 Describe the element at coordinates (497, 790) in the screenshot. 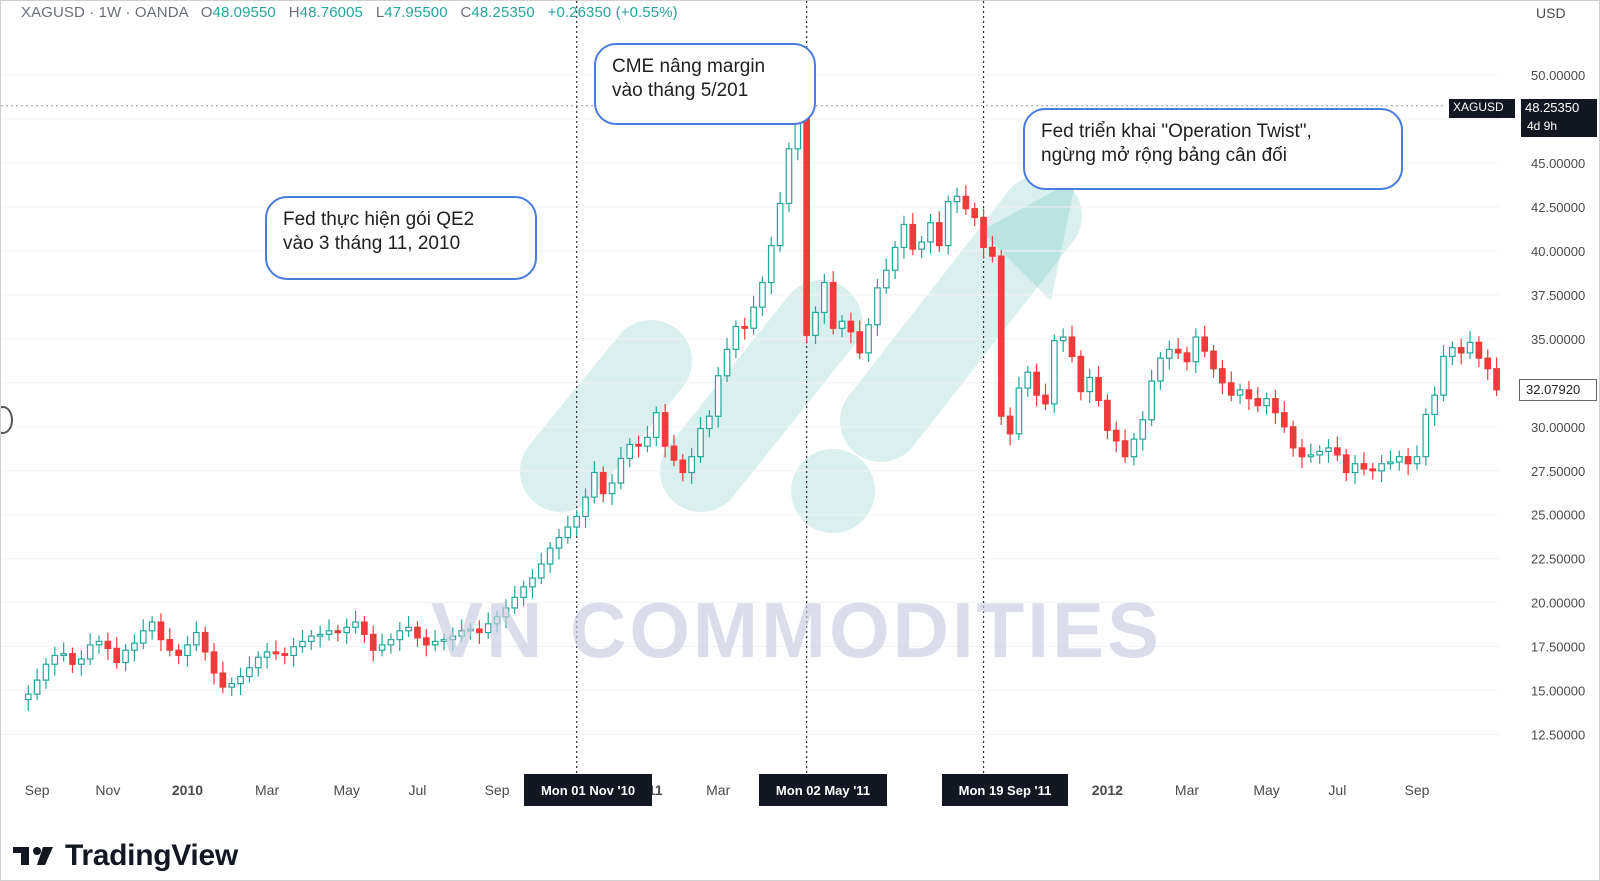

I see `time-tick-label: Sep` at that location.